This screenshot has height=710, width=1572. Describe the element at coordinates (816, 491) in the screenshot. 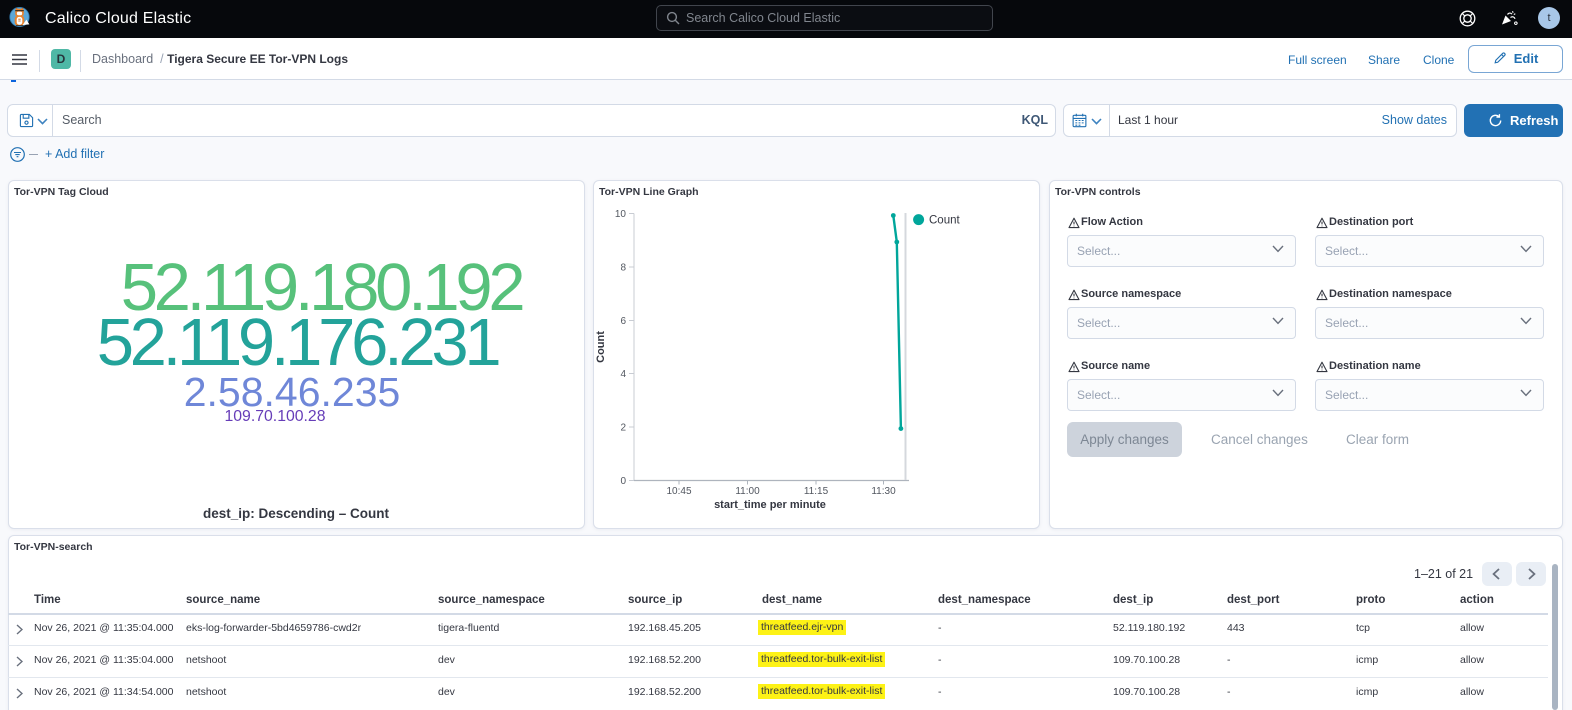

I see `svg-text: 11:15` at that location.